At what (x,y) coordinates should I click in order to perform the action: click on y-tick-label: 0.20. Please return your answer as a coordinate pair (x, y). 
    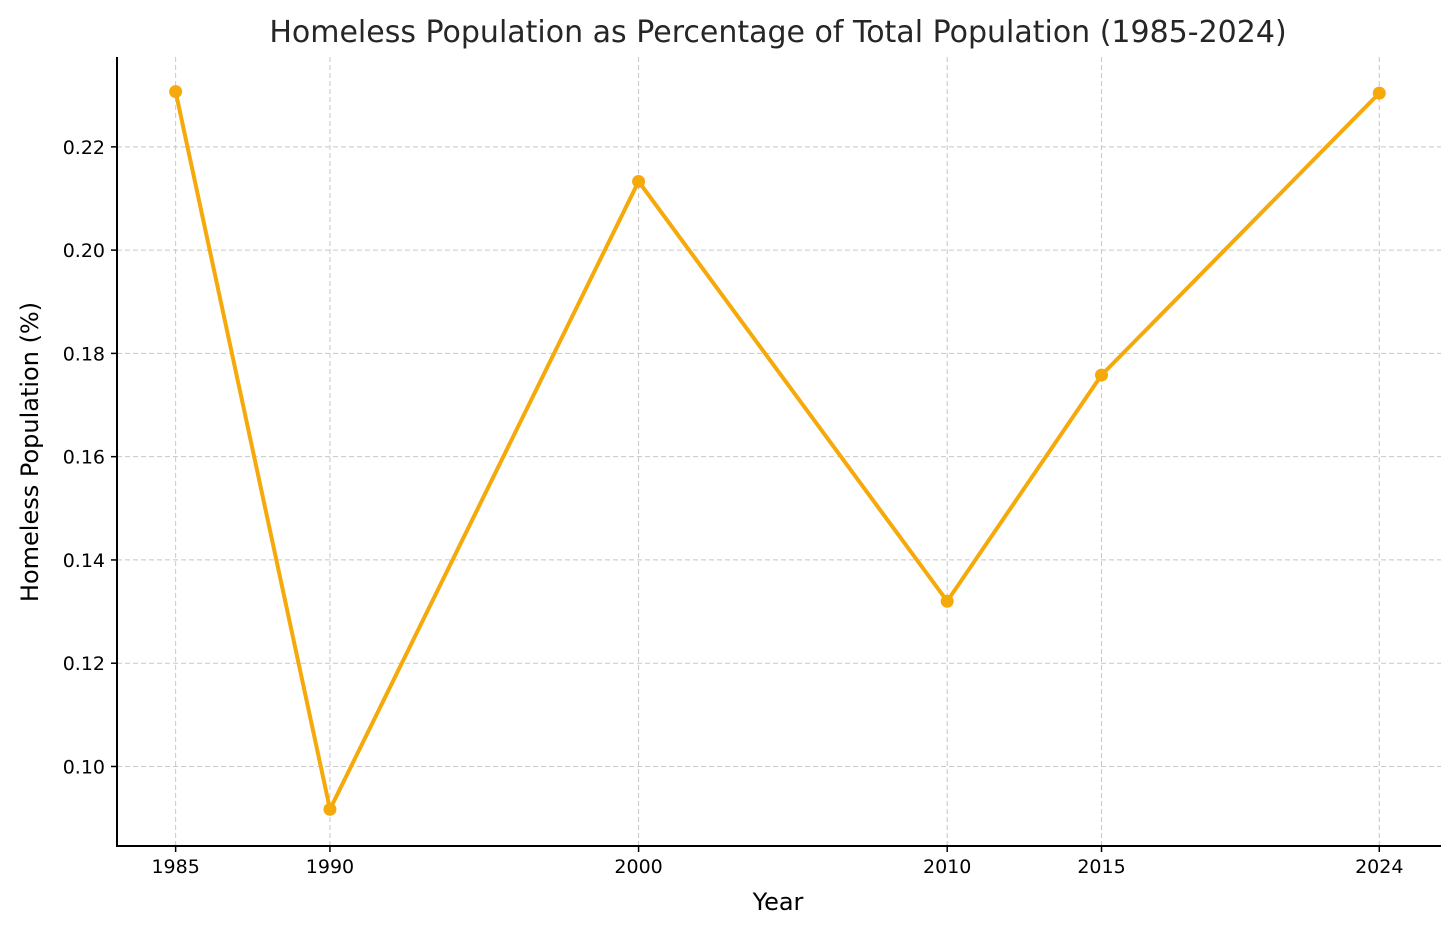
    Looking at the image, I should click on (84, 251).